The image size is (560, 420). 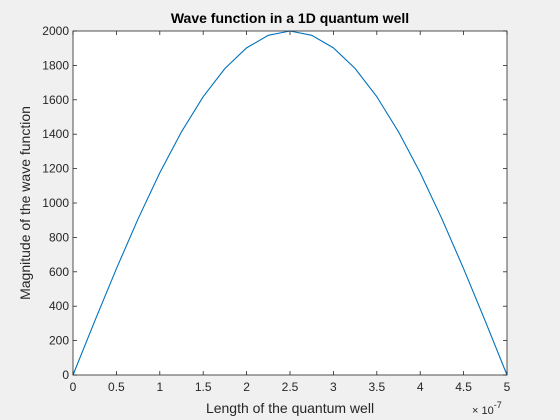 I want to click on x-tick-label: 3, so click(x=333, y=387).